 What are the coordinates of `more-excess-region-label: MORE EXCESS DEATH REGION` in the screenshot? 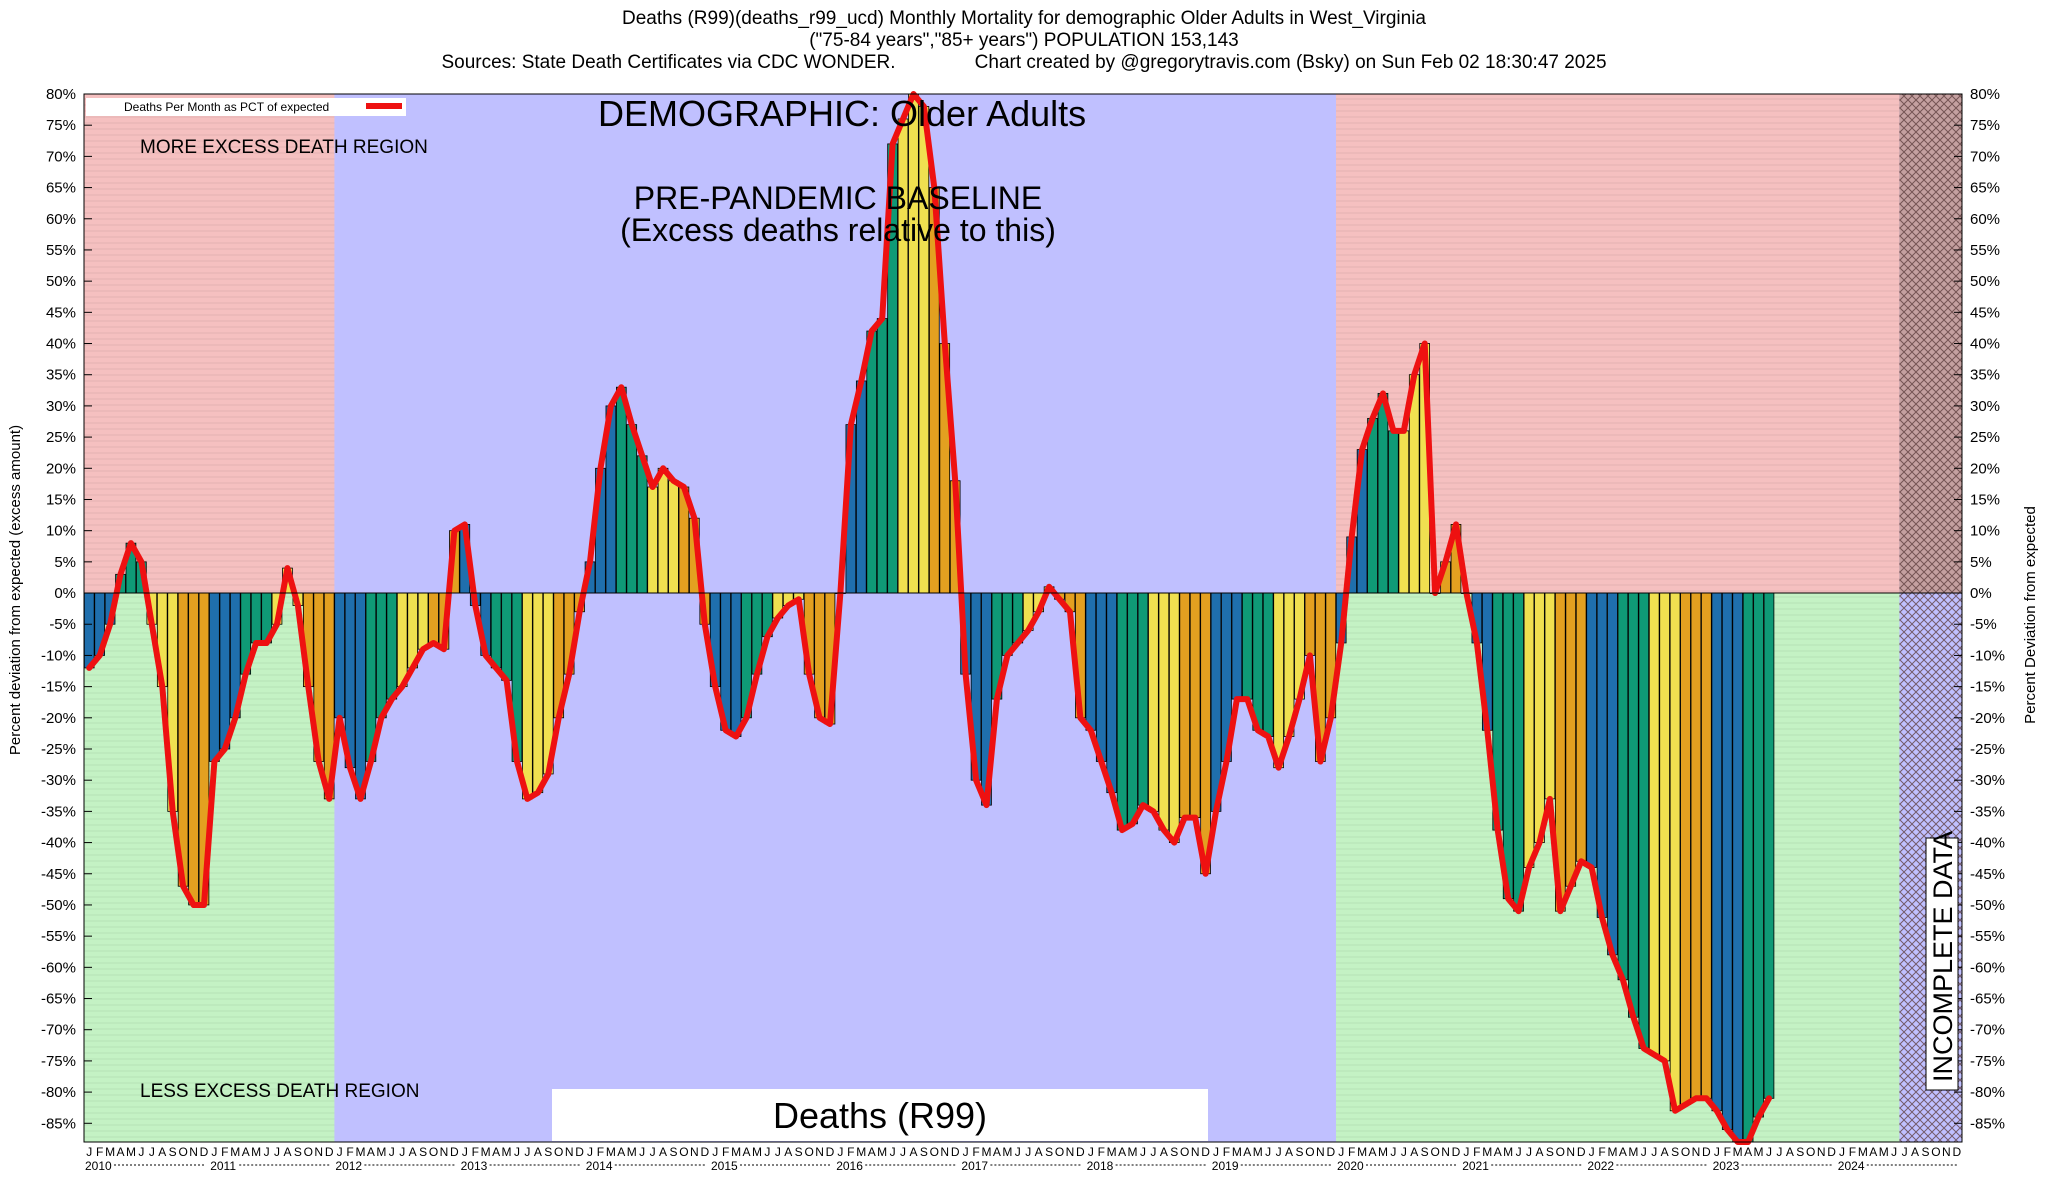 It's located at (284, 147).